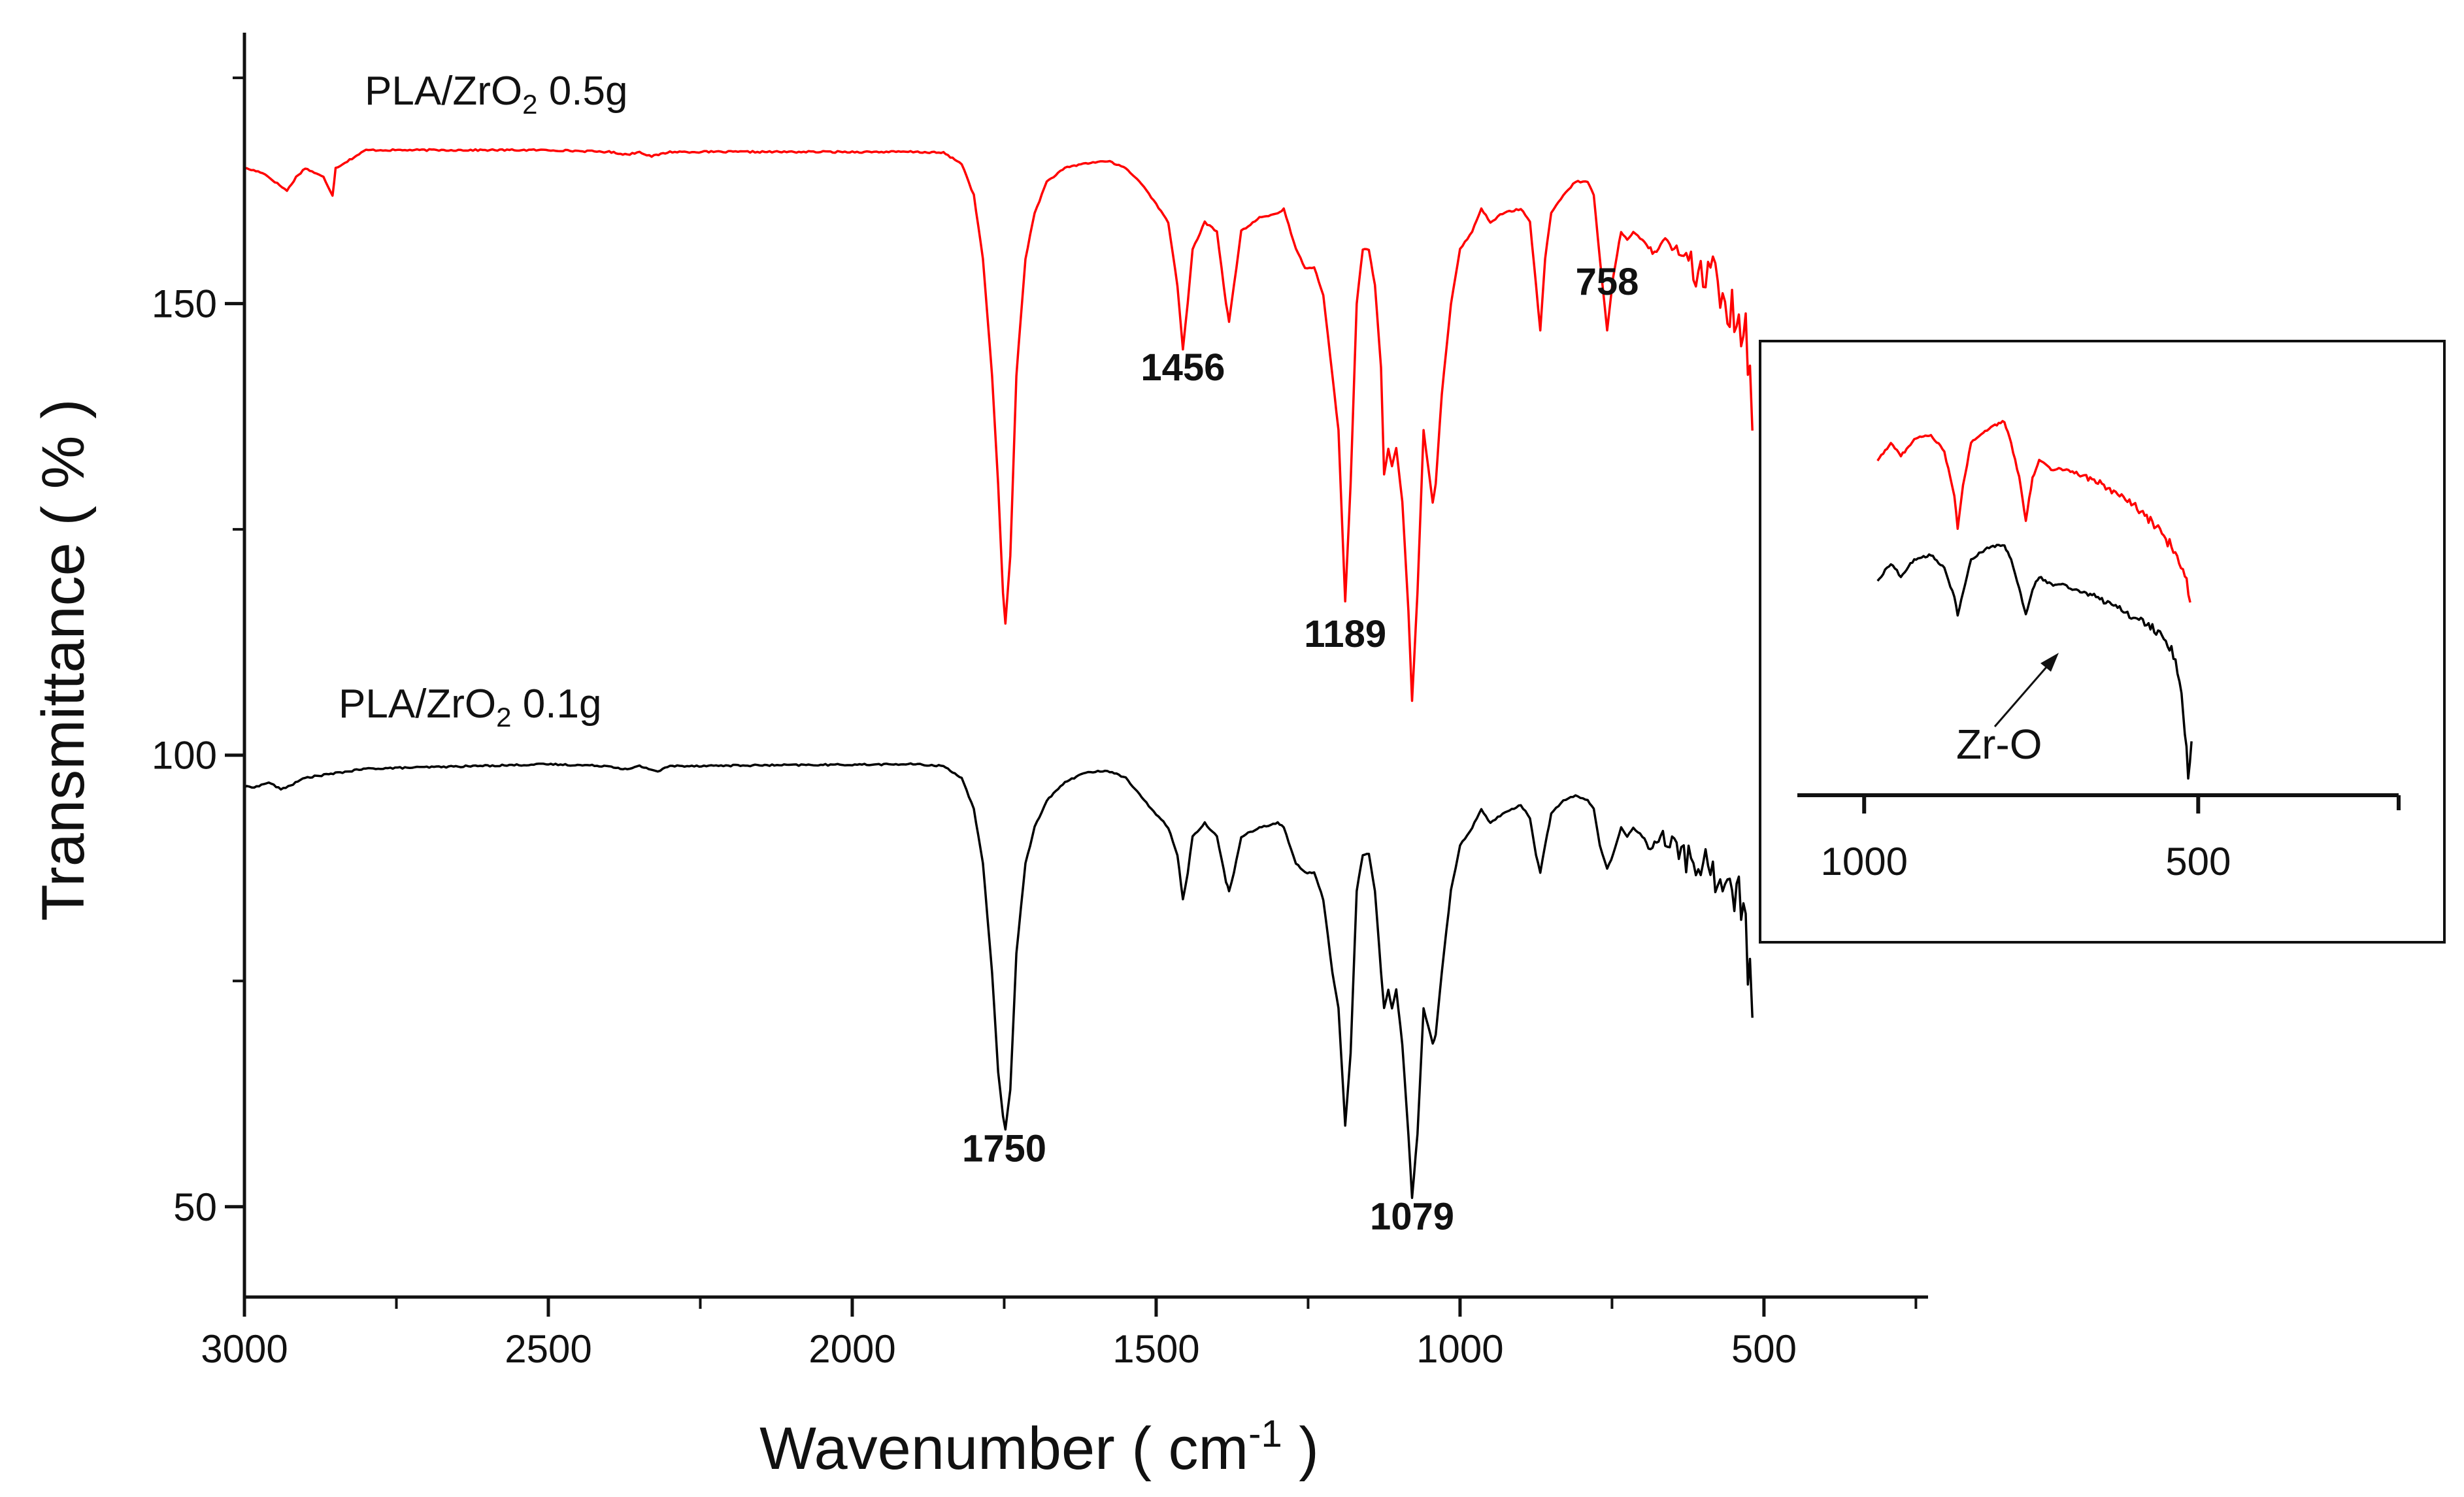 Image resolution: width=2464 pixels, height=1497 pixels. What do you see at coordinates (548, 1349) in the screenshot?
I see `x-tick-label: 2500` at bounding box center [548, 1349].